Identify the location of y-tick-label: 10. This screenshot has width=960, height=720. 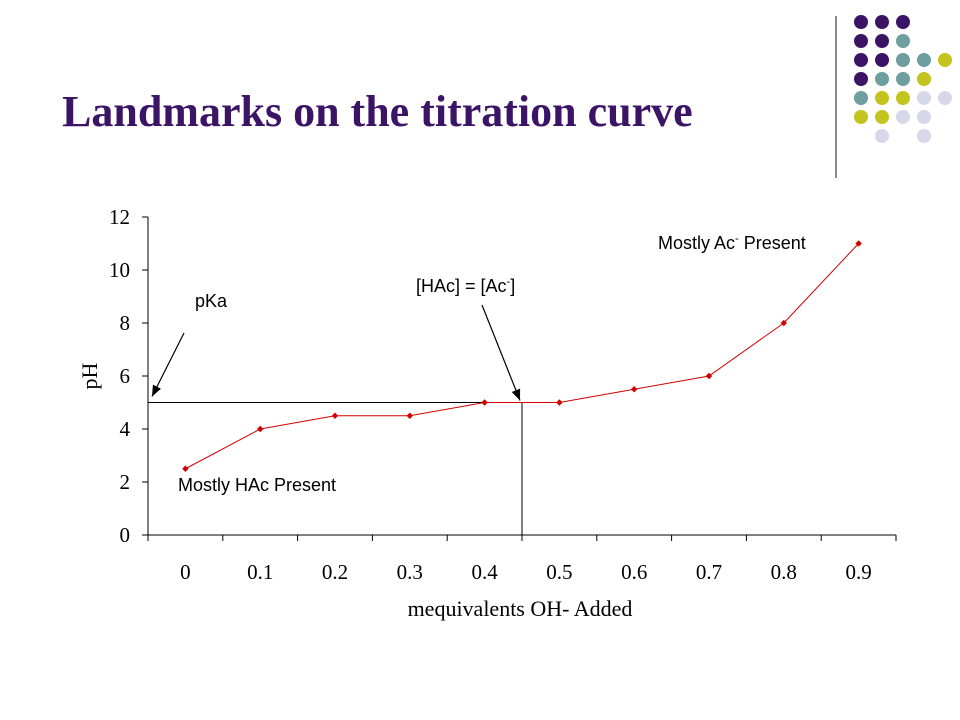
(119, 270).